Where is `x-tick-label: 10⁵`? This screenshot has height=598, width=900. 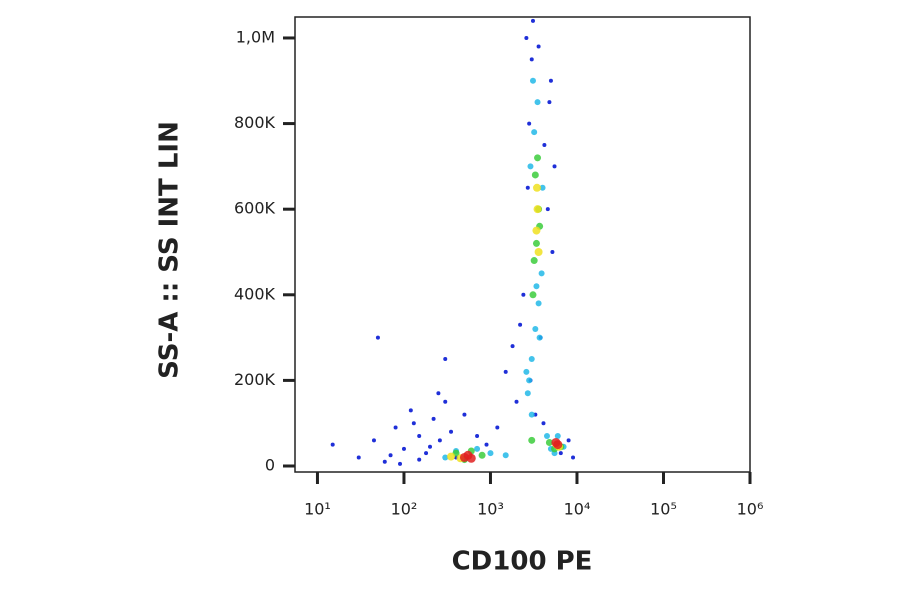 x-tick-label: 10⁵ is located at coordinates (663, 509).